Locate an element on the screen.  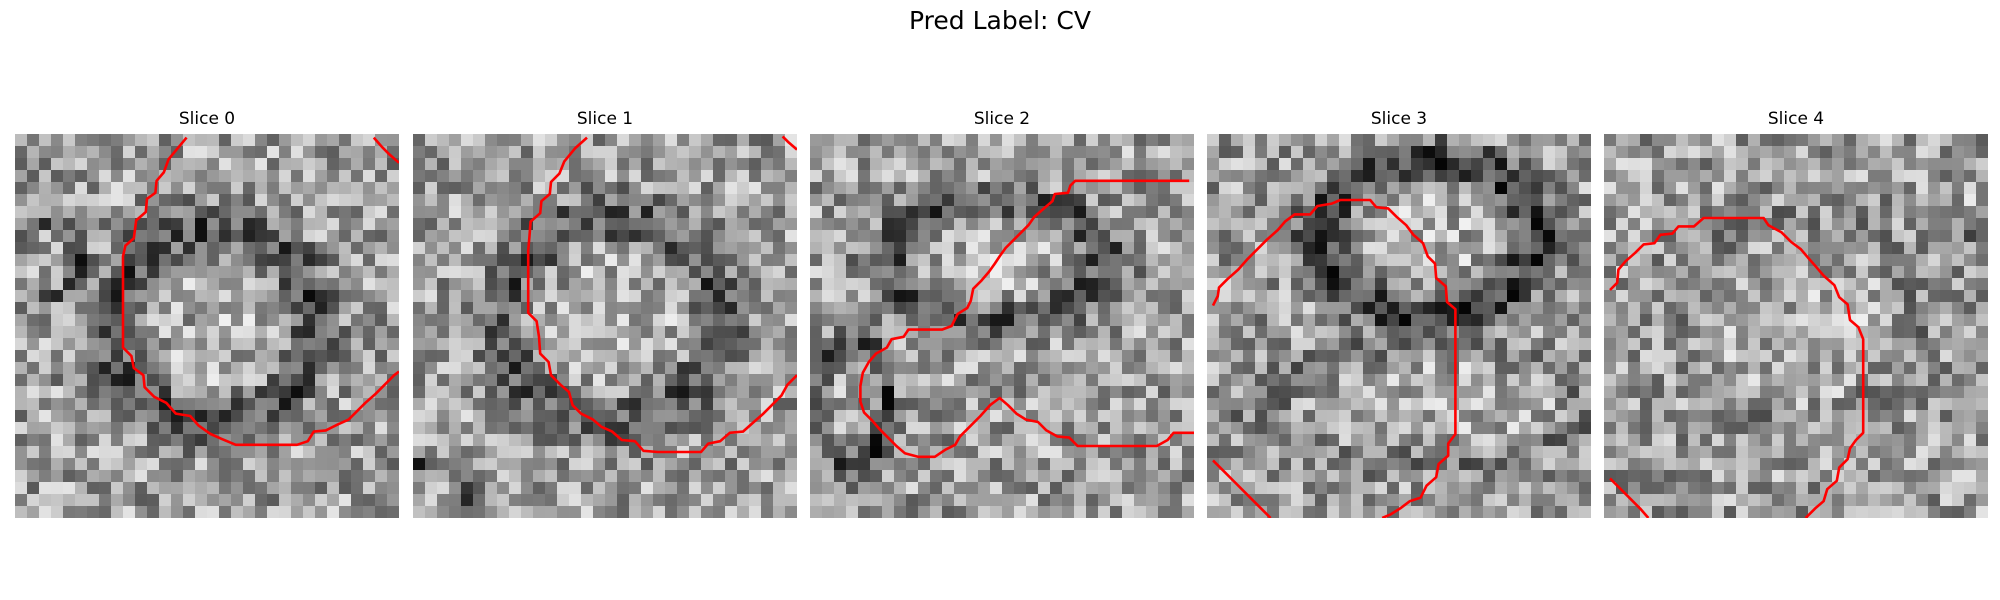
slice-title: Slice 1 is located at coordinates (605, 119).